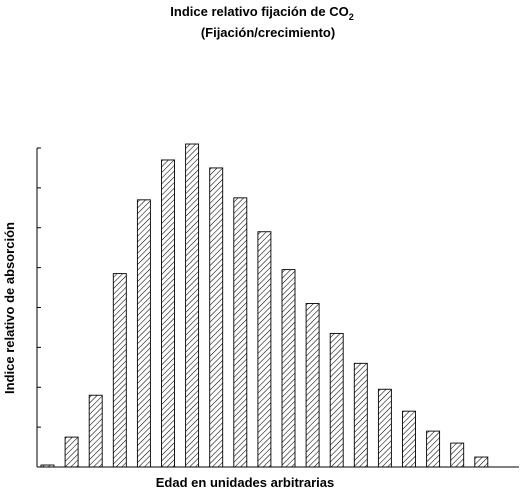 The image size is (530, 500). Describe the element at coordinates (9, 308) in the screenshot. I see `y-axis-label: Indice relativo de absorción` at that location.